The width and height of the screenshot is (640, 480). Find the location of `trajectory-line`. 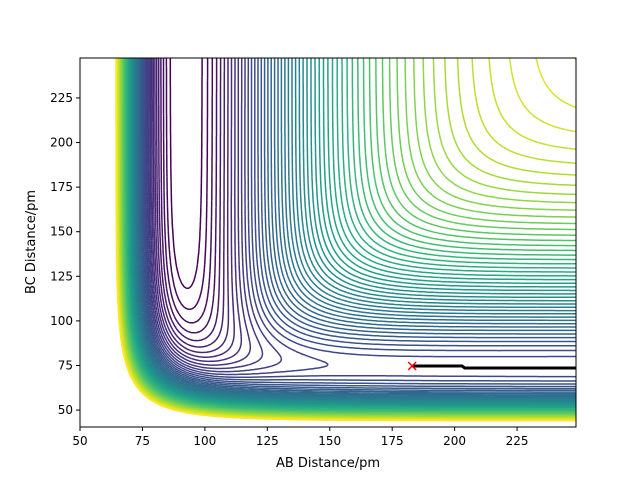

trajectory-line is located at coordinates (494, 367).